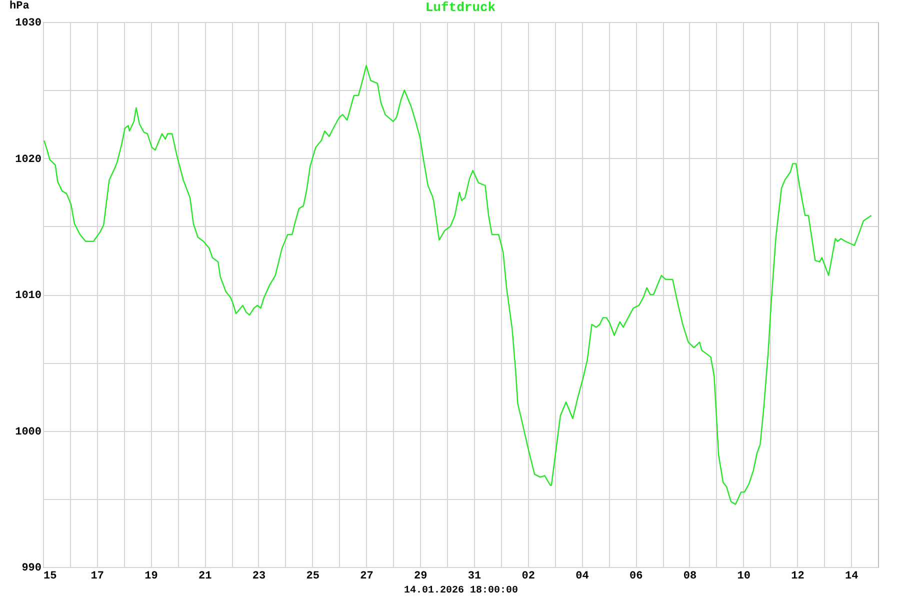  I want to click on x-tick-label: 31, so click(475, 576).